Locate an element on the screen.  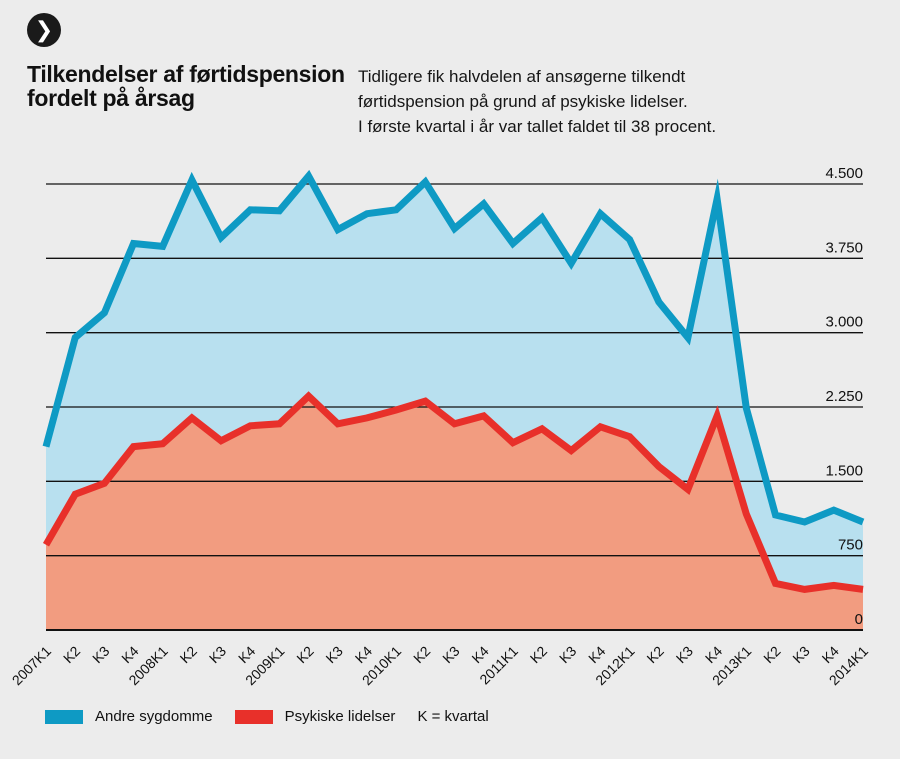
legend-note-text: K = kvartal is located at coordinates (453, 716).